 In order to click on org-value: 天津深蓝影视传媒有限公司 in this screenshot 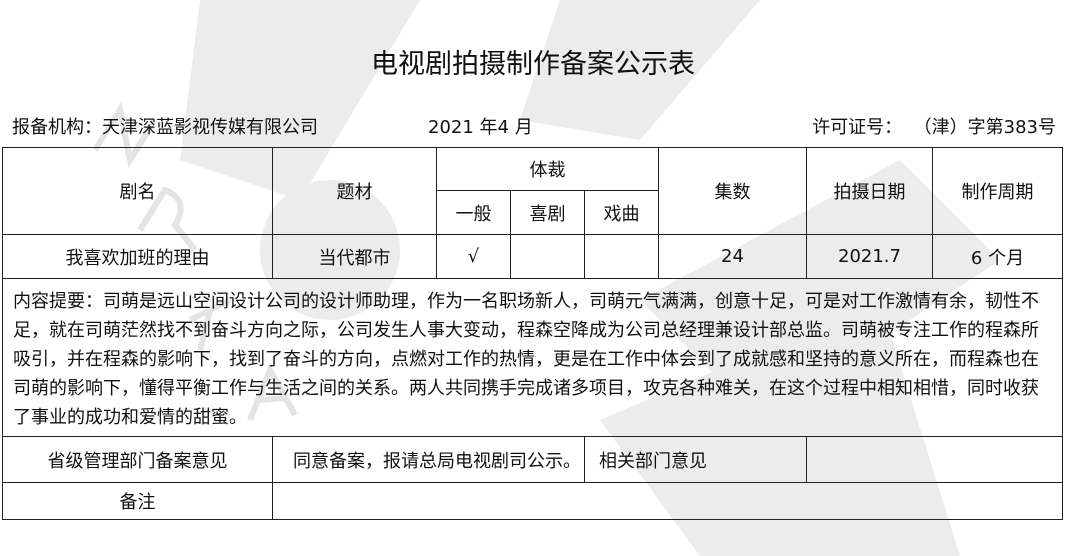, I will do `click(210, 127)`.